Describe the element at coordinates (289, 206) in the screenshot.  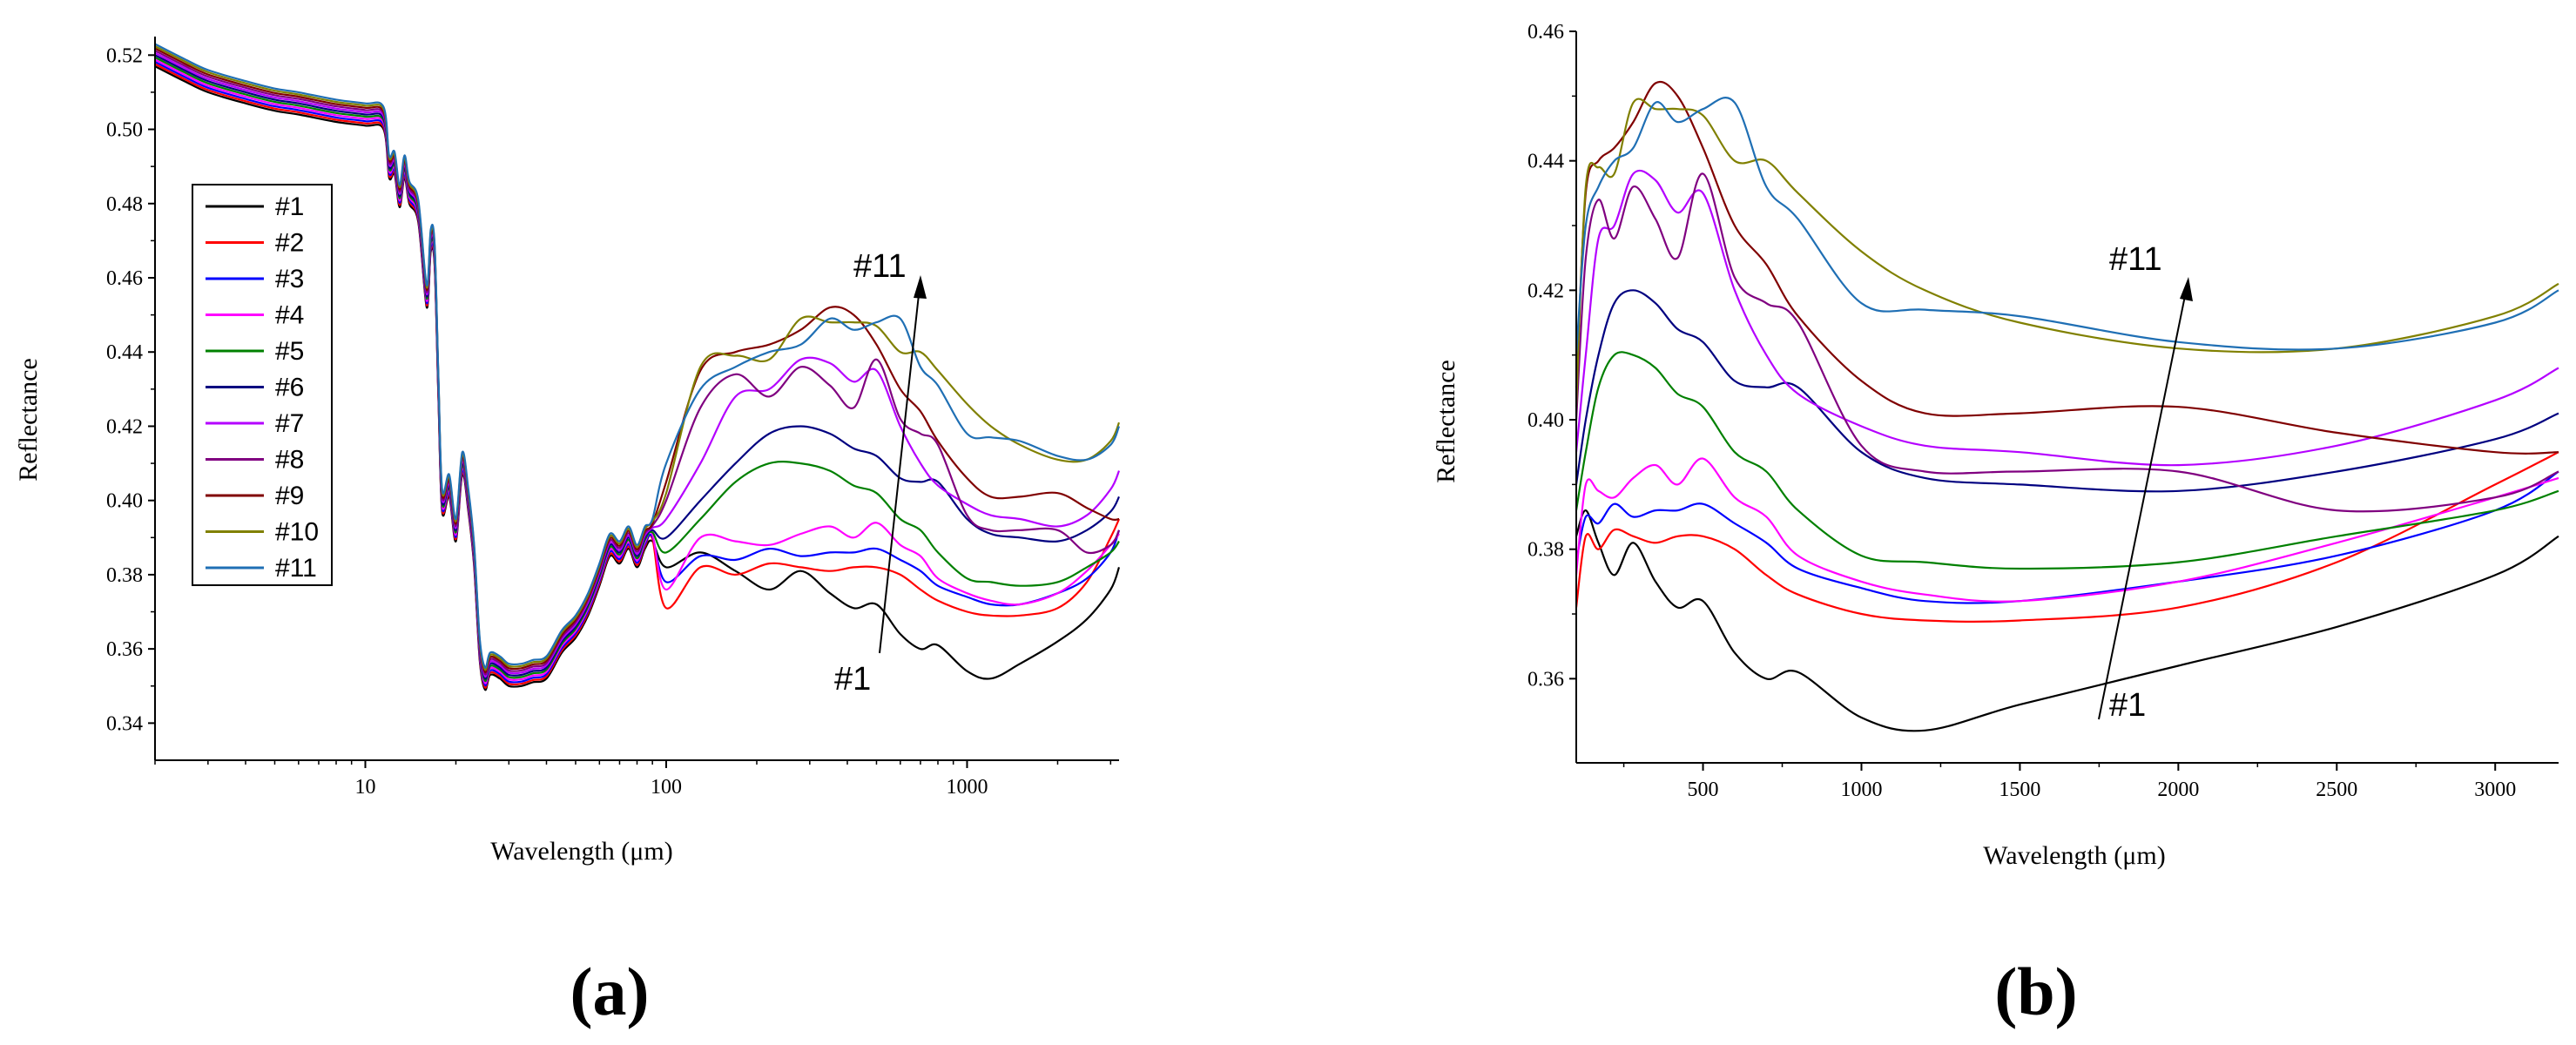
I see `legend-label-1: #1` at that location.